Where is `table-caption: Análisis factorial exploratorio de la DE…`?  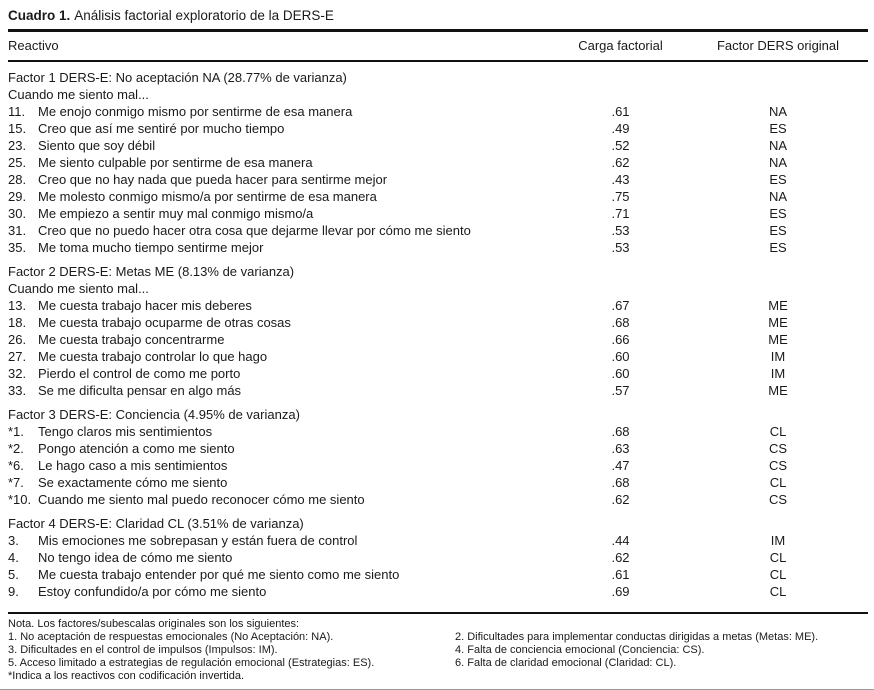 table-caption: Análisis factorial exploratorio de la DE… is located at coordinates (204, 15).